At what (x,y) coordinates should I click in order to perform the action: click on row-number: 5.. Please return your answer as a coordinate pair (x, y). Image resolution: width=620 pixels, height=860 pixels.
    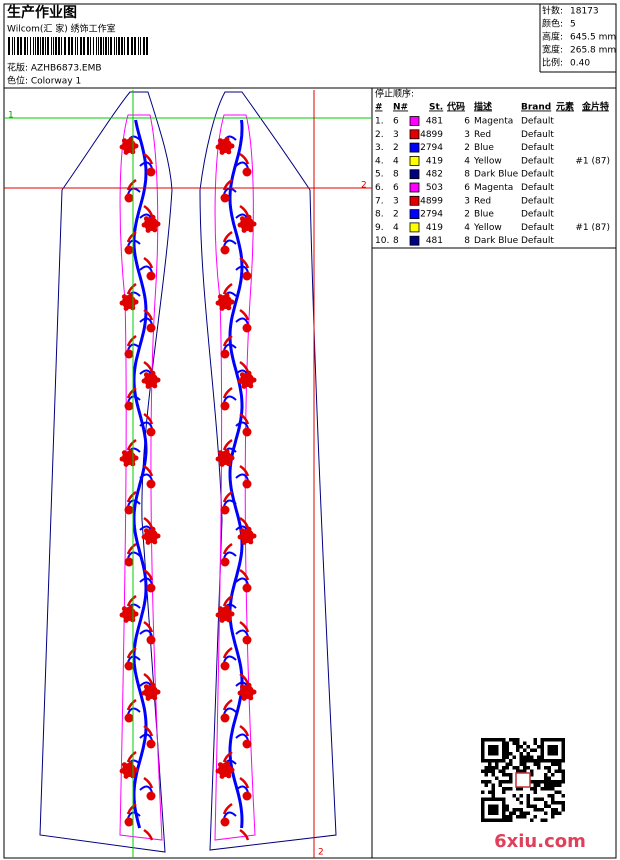
    Looking at the image, I should click on (379, 175).